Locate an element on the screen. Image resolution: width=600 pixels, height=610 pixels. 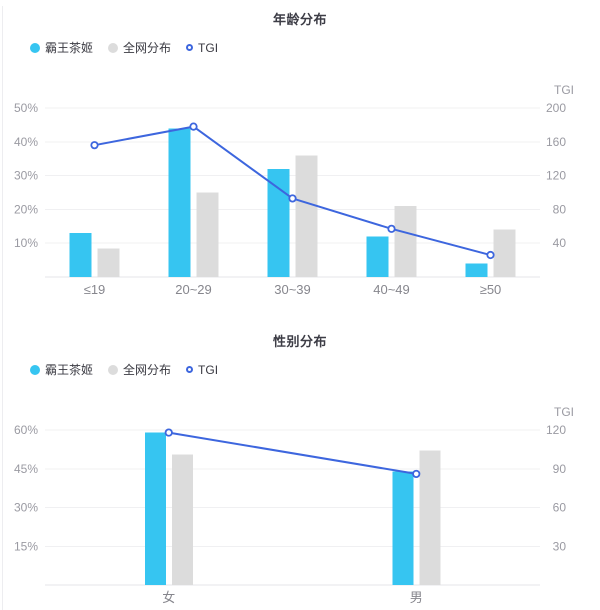
svg-text: 45% is located at coordinates (26, 469).